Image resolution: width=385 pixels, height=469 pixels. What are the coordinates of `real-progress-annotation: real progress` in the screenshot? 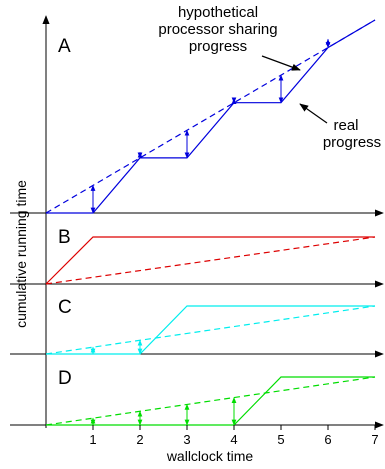 It's located at (352, 134).